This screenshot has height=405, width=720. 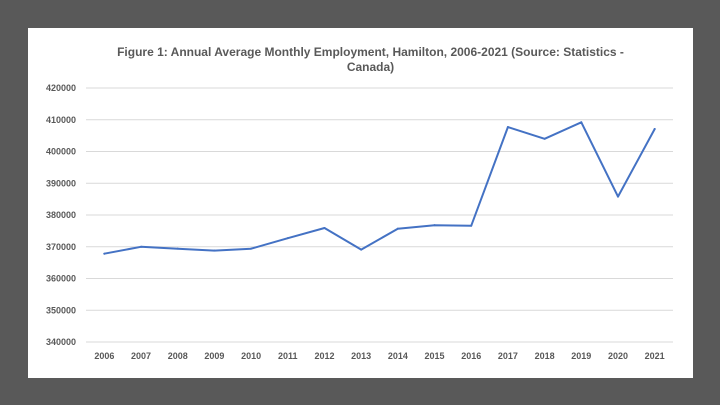 What do you see at coordinates (324, 356) in the screenshot?
I see `x-tick-label: 2012` at bounding box center [324, 356].